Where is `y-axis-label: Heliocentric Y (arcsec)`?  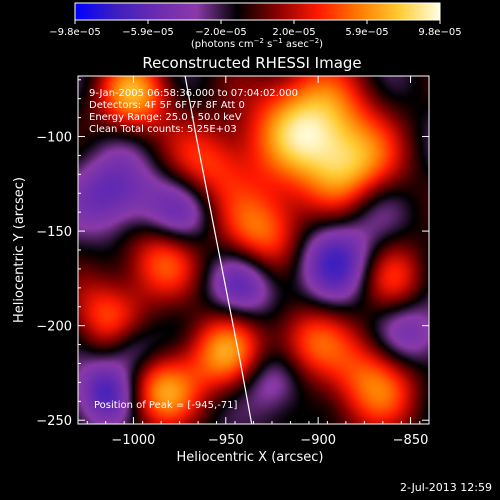 y-axis-label: Heliocentric Y (arcsec) is located at coordinates (19, 250).